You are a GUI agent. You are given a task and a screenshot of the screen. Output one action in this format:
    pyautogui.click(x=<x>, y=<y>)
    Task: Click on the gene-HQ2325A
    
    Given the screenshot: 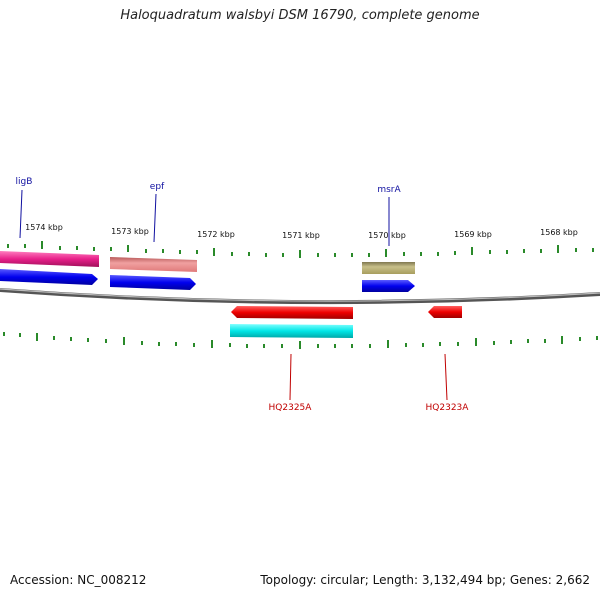 What is the action you would take?
    pyautogui.click(x=291, y=331)
    